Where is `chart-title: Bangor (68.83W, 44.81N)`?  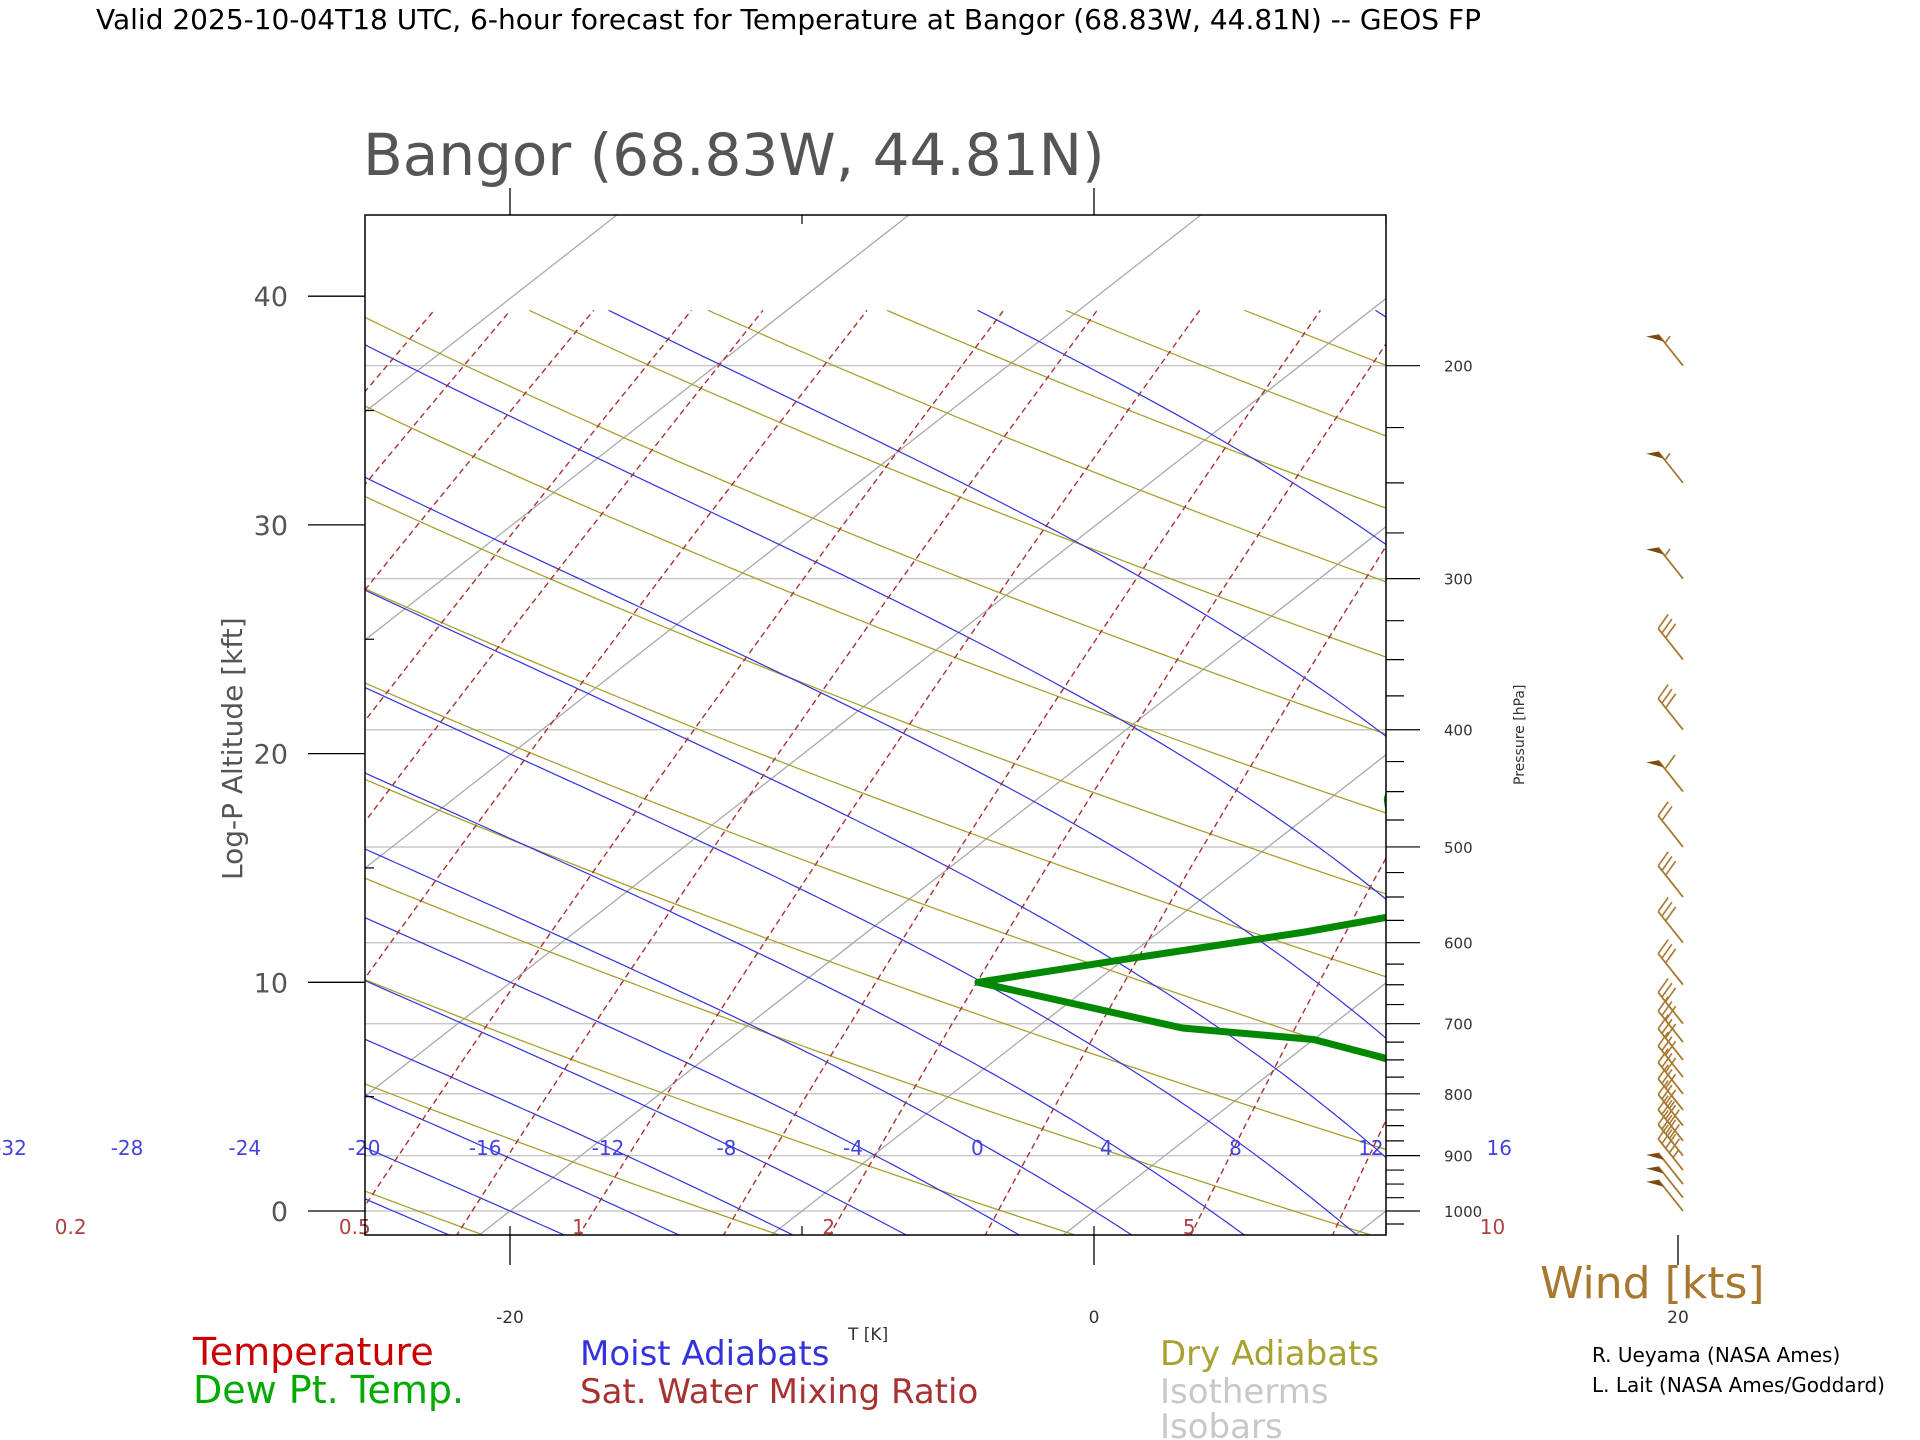 chart-title: Bangor (68.83W, 44.81N) is located at coordinates (734, 155).